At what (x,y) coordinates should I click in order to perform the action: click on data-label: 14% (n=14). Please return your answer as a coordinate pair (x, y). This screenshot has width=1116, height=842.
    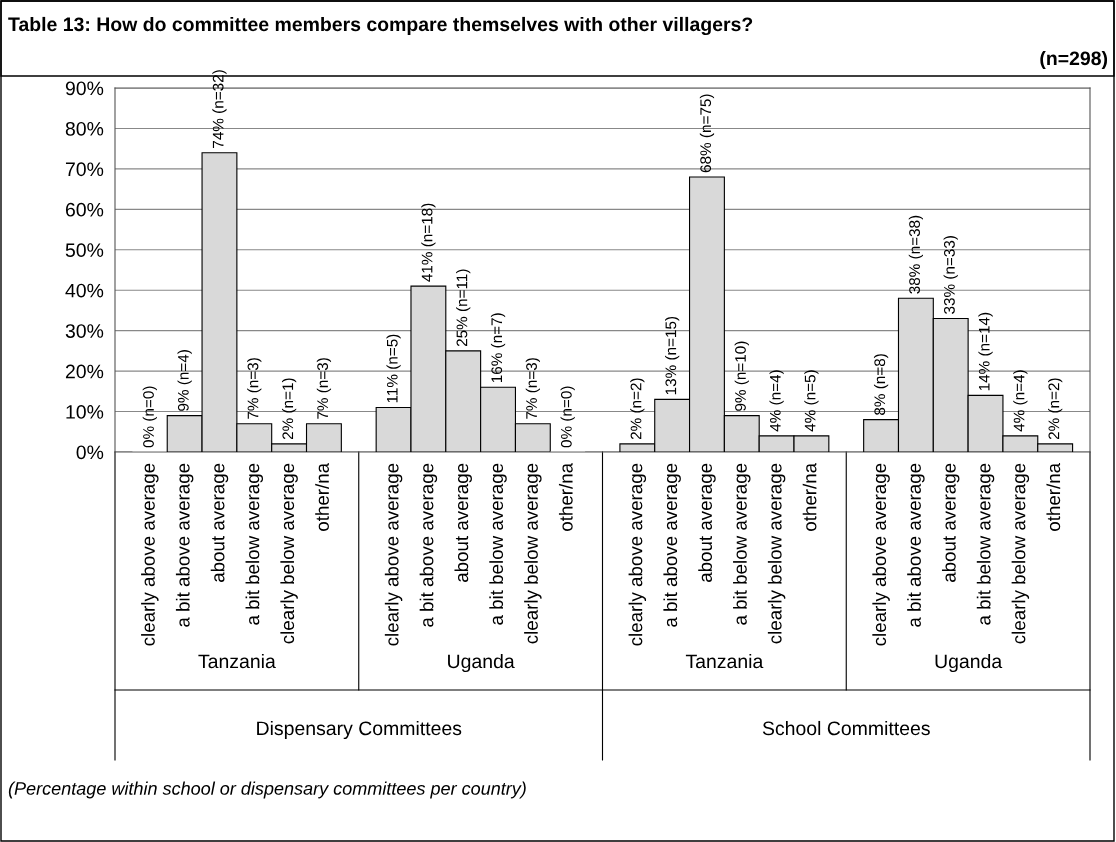
    Looking at the image, I should click on (985, 351).